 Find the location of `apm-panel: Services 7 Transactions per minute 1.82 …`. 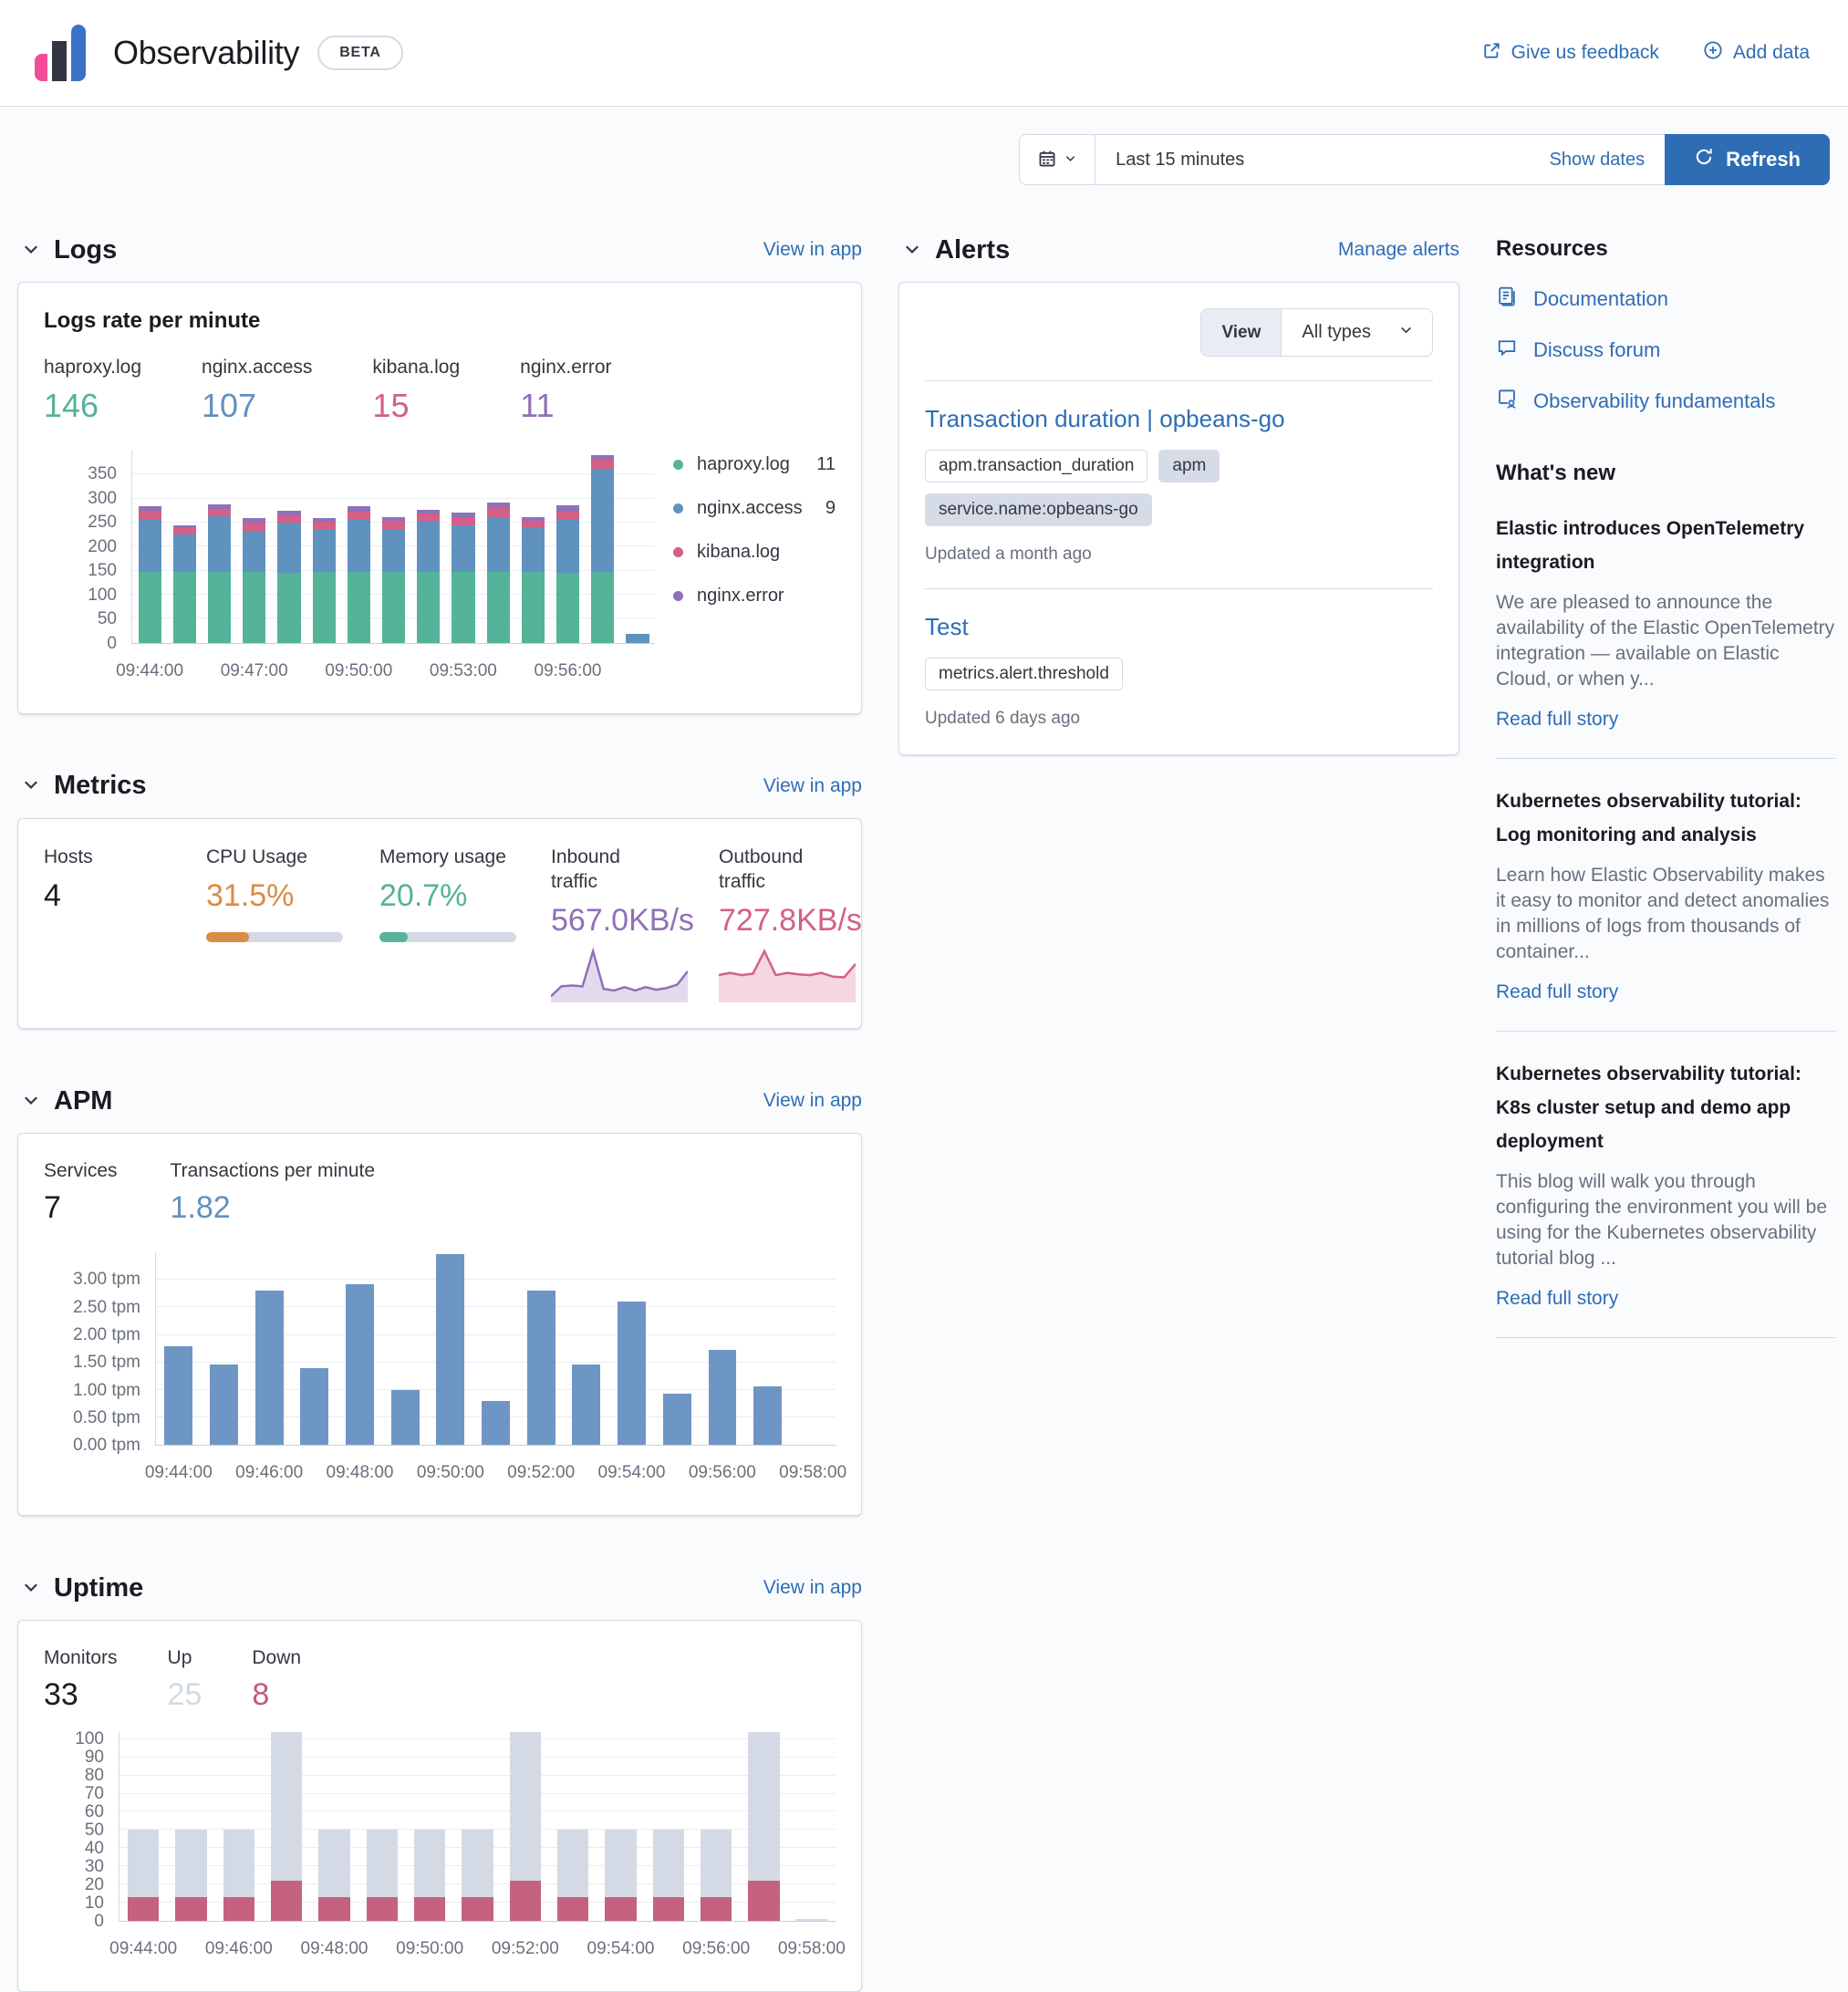

apm-panel: Services 7 Transactions per minute 1.82 … is located at coordinates (439, 1325).